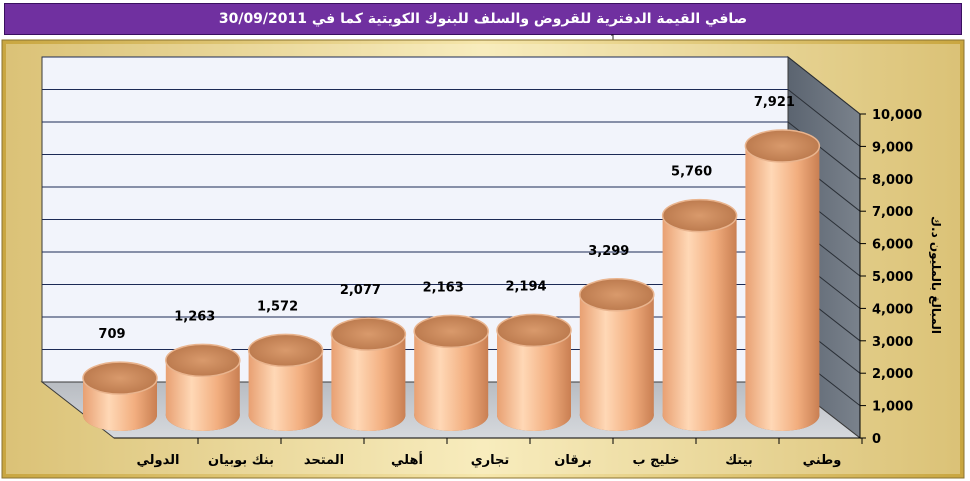 The width and height of the screenshot is (970, 481). I want to click on y-tick-label: 0, so click(876, 439).